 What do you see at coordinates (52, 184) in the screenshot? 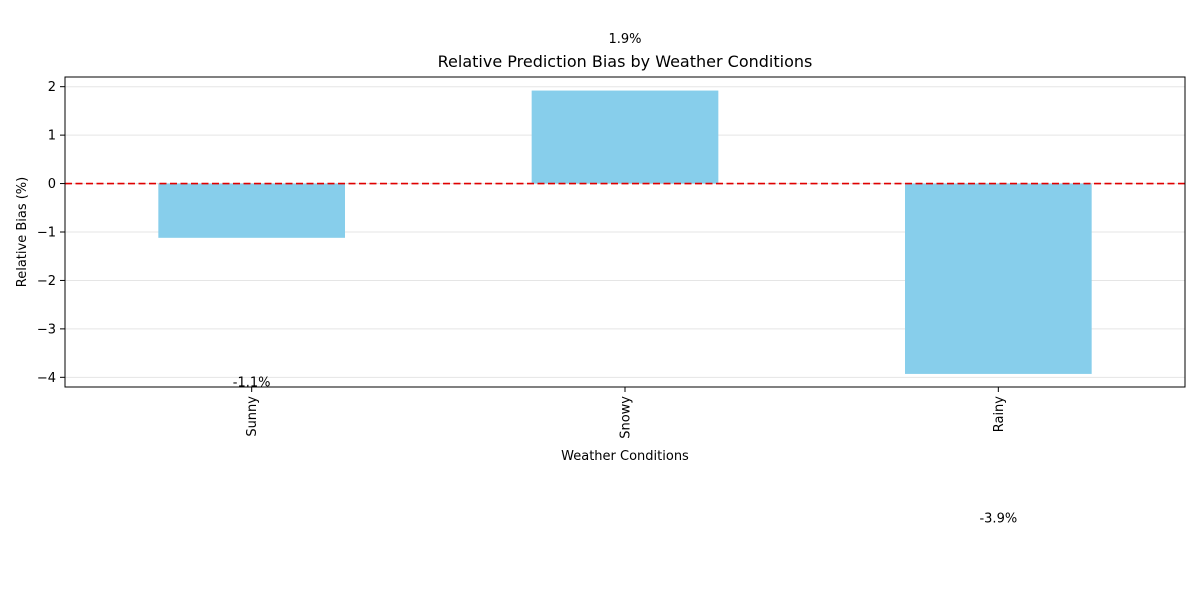
I see `y-tick-label: 0` at bounding box center [52, 184].